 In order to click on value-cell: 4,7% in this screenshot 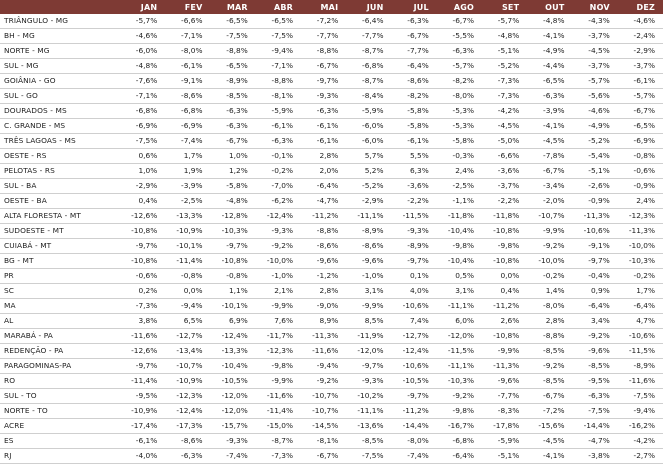, I will do `click(640, 321)`.